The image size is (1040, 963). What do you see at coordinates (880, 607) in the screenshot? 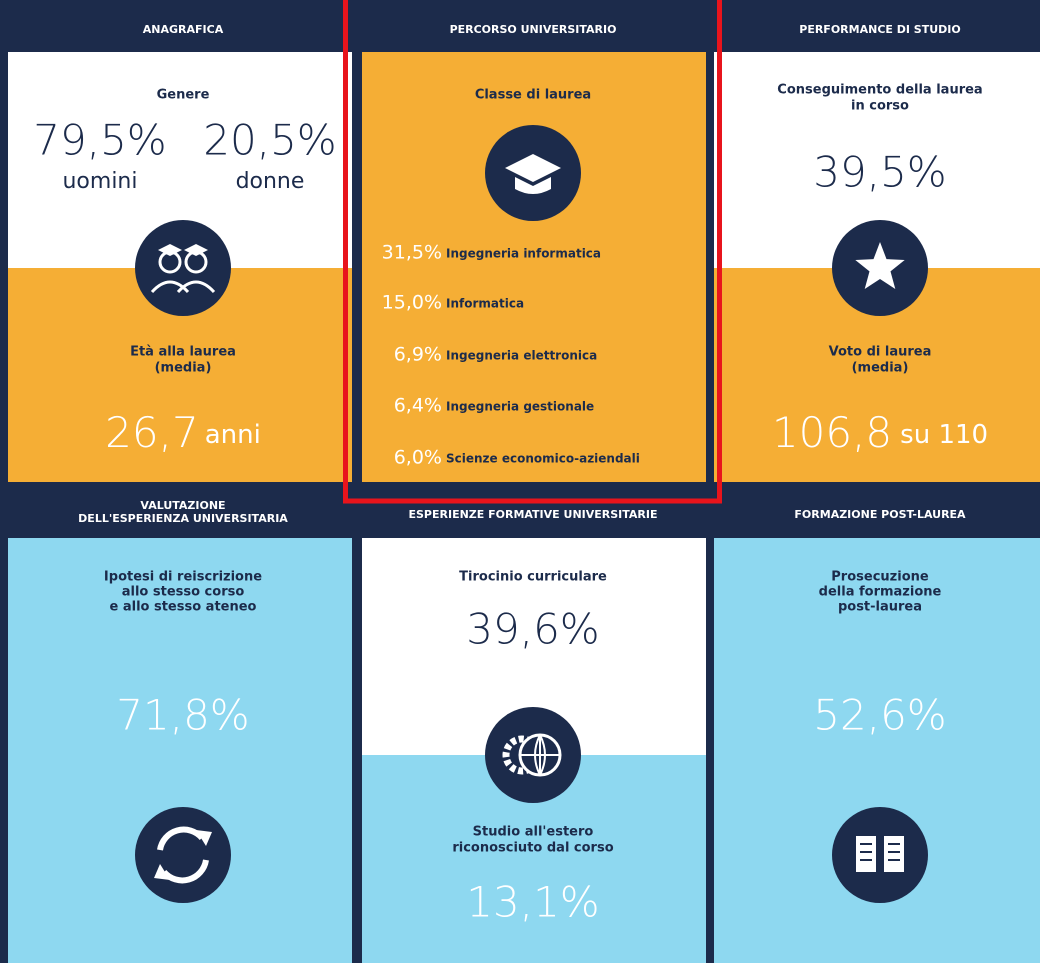
I see `label: post-laurea` at bounding box center [880, 607].